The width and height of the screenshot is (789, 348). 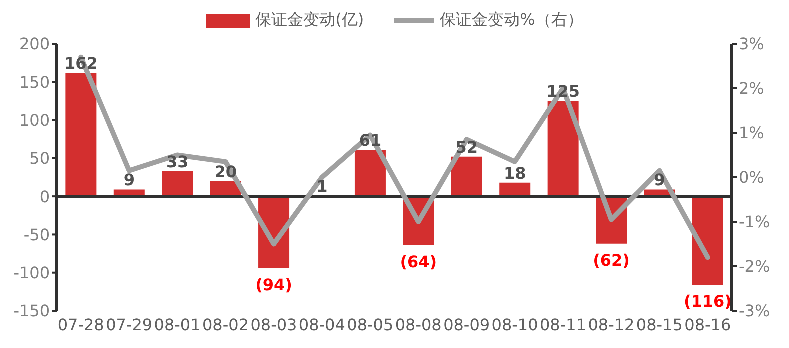 What do you see at coordinates (467, 147) in the screenshot?
I see `data-label: 52` at bounding box center [467, 147].